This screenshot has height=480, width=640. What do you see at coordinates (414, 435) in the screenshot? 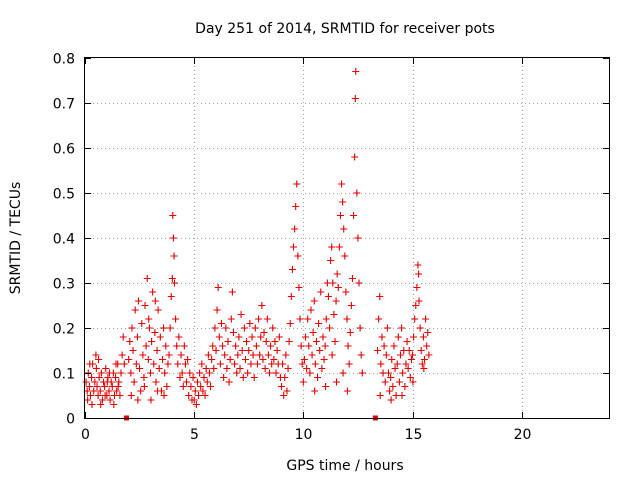
I see `x-tick-label: 15` at bounding box center [414, 435].